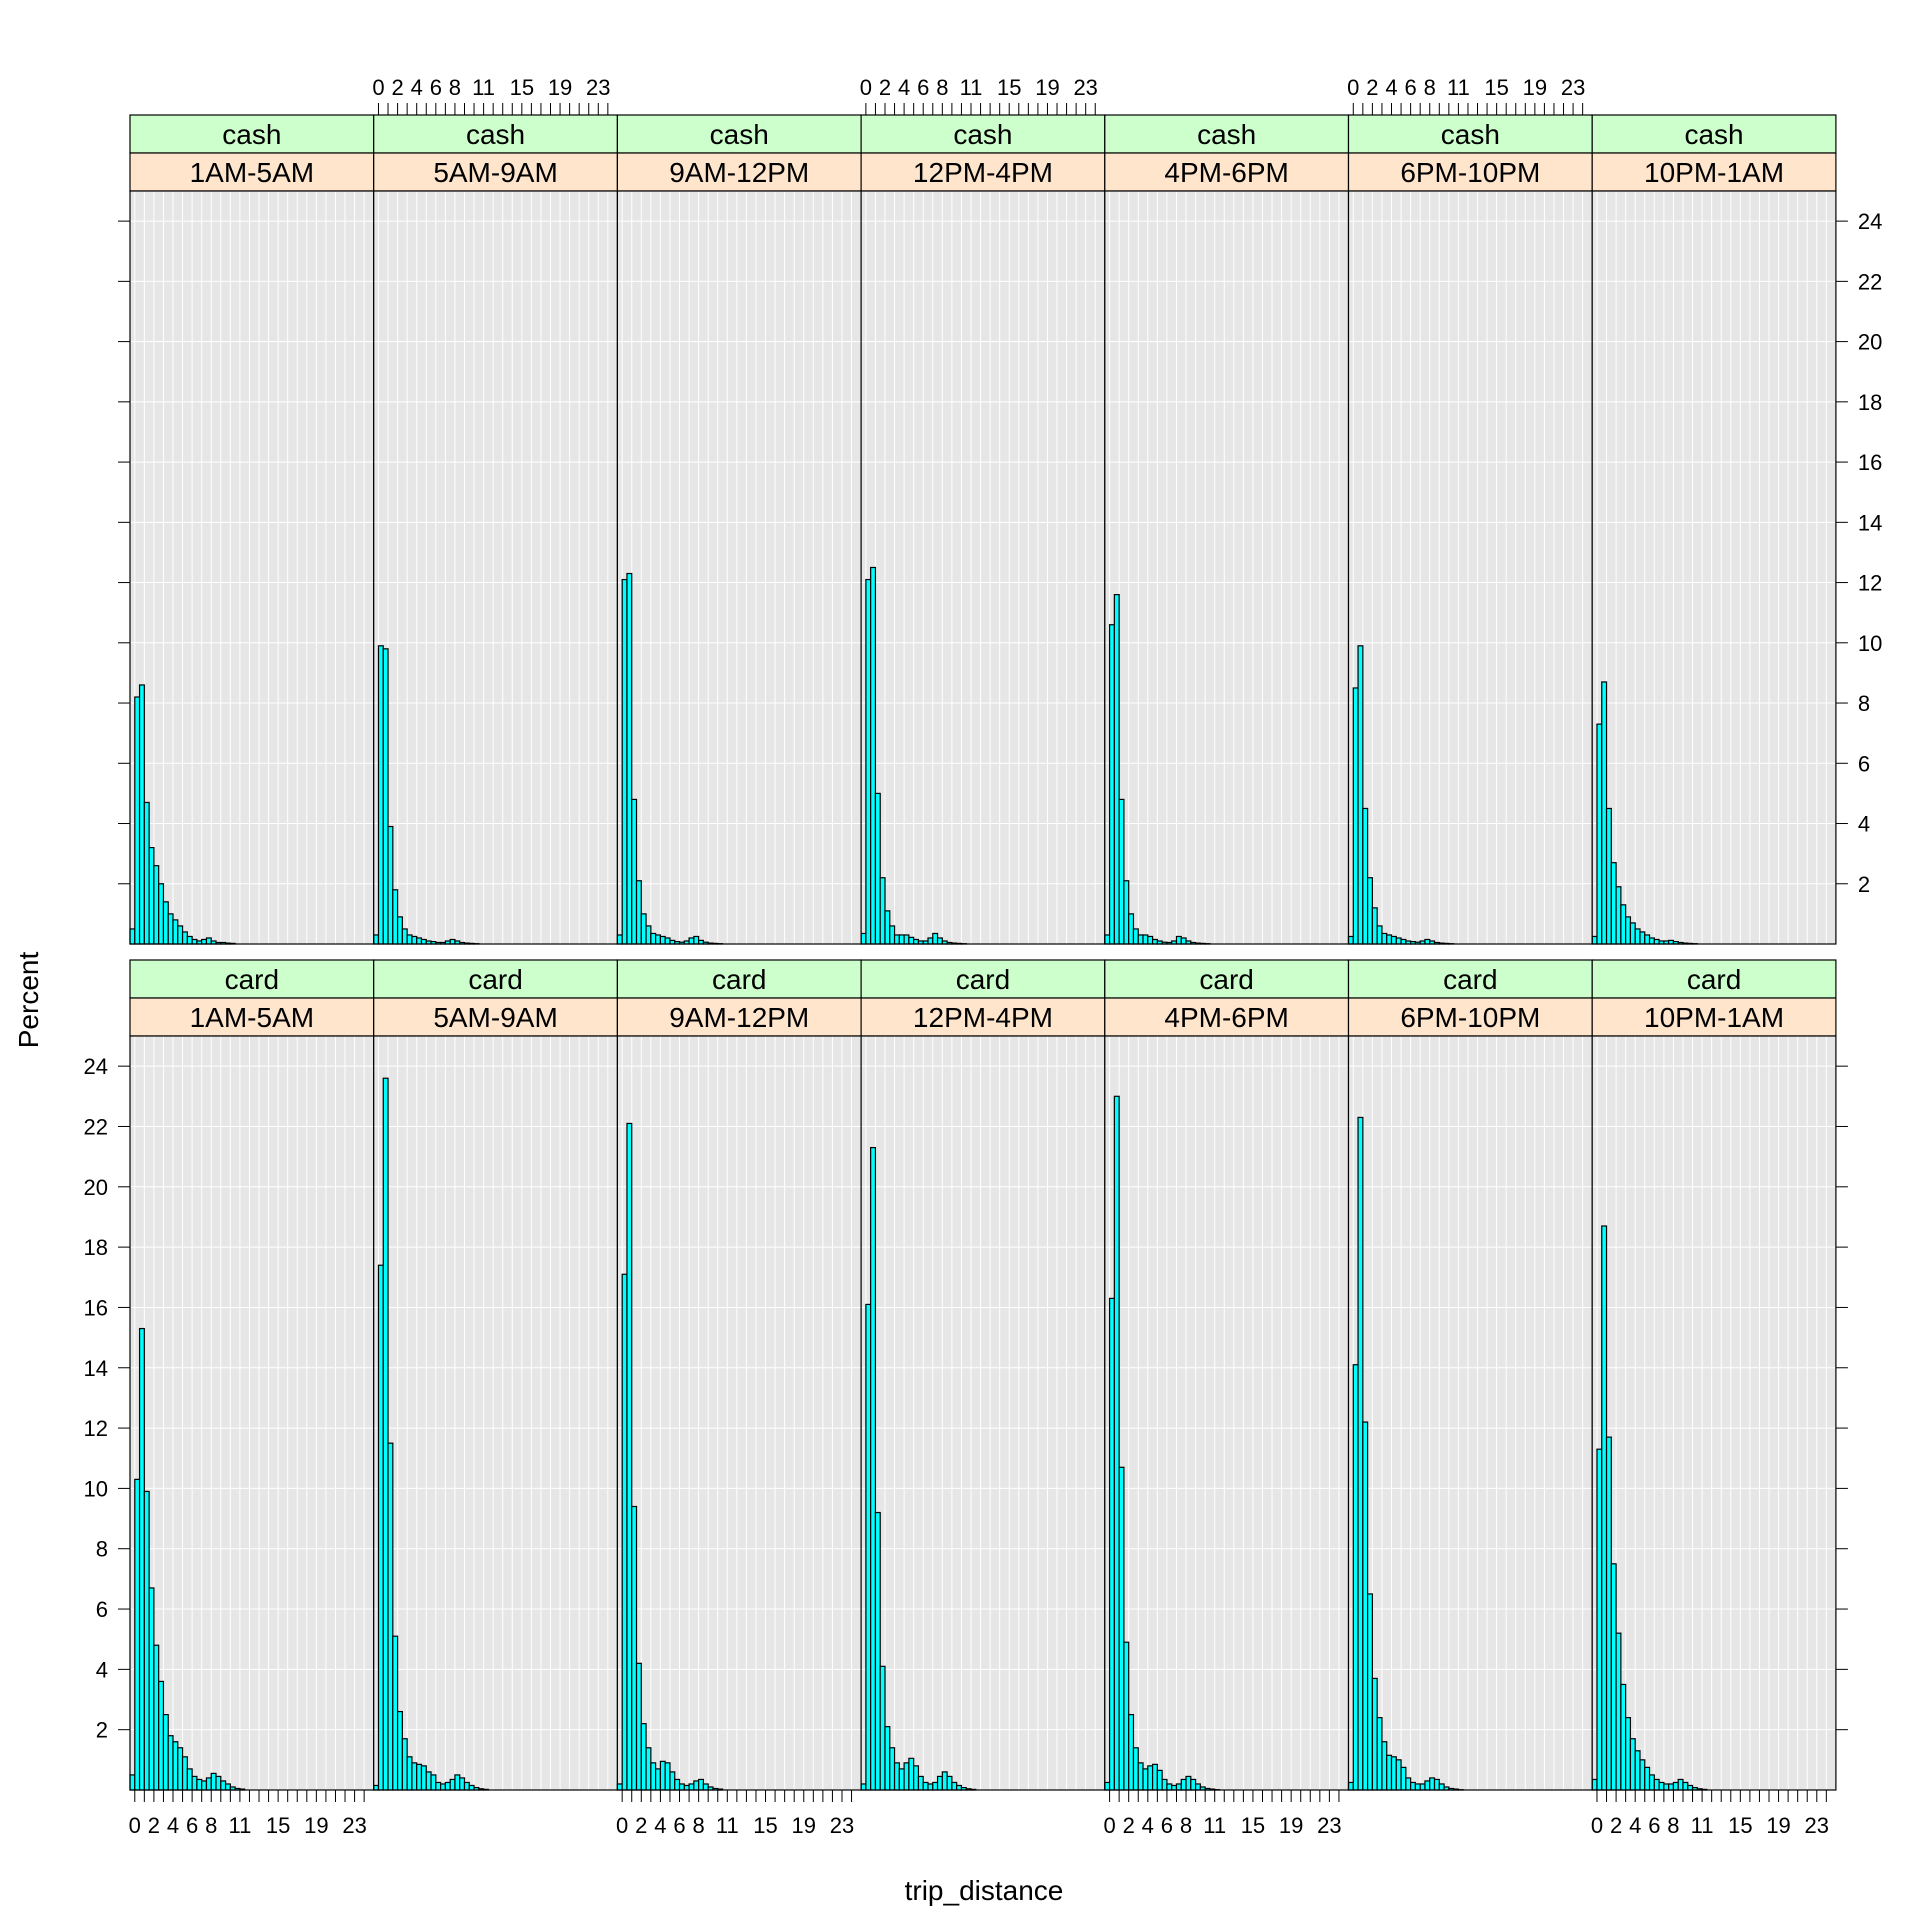 The image size is (1920, 1920). What do you see at coordinates (1841, 1398) in the screenshot?
I see `right-y-axis-row2` at bounding box center [1841, 1398].